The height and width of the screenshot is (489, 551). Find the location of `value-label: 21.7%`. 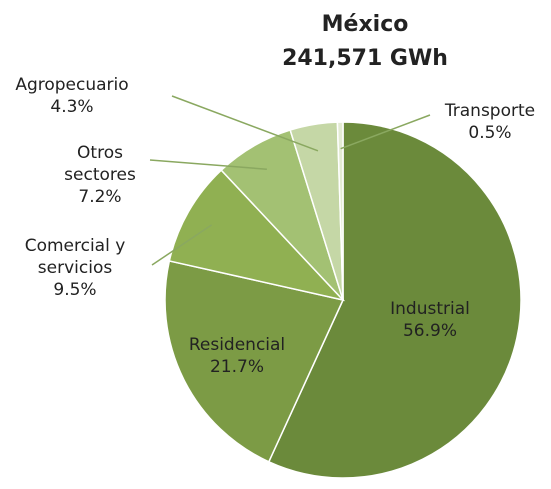

value-label: 21.7% is located at coordinates (236, 367).